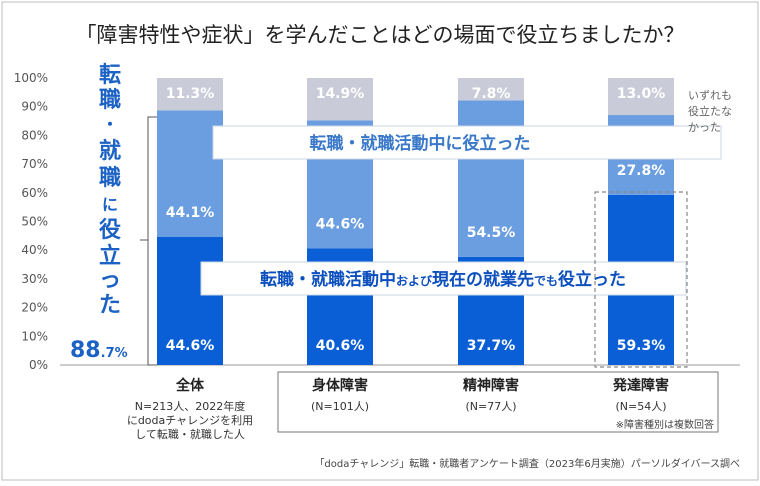 The width and height of the screenshot is (760, 486). What do you see at coordinates (110, 124) in the screenshot?
I see `total-vertical-char: ・` at bounding box center [110, 124].